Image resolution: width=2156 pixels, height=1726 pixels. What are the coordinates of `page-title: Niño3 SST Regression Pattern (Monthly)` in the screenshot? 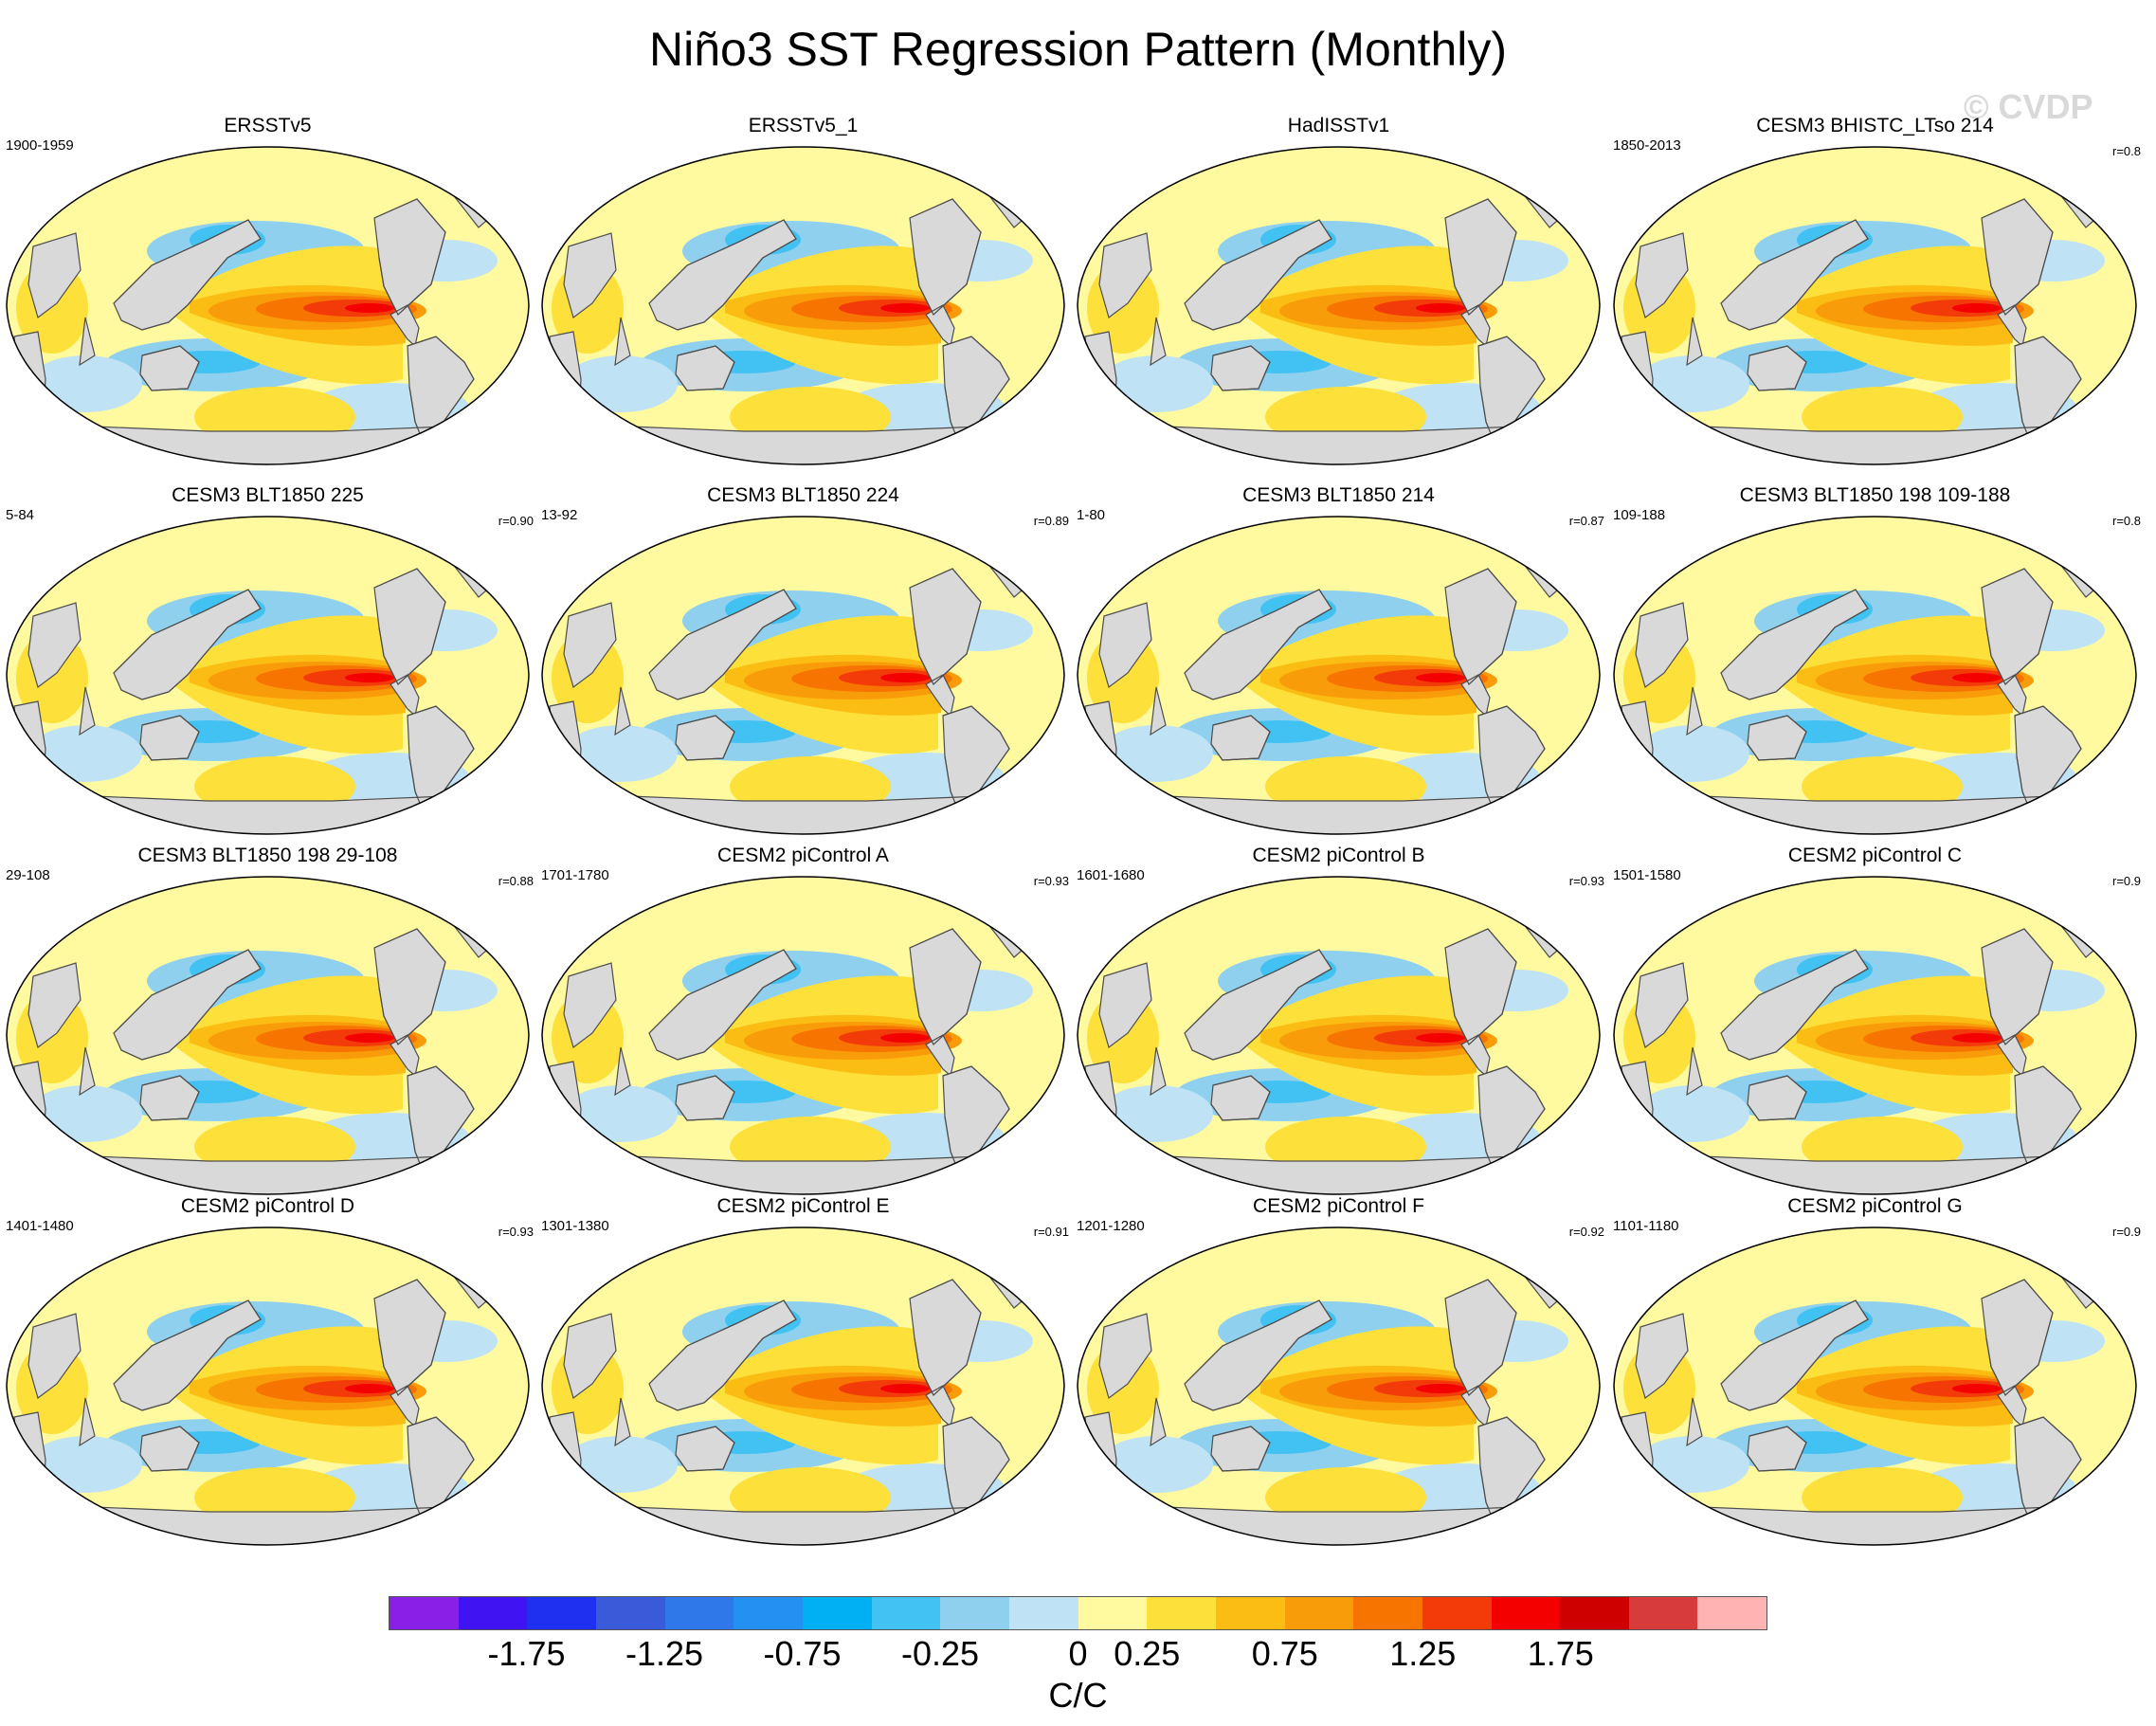 It's located at (1078, 49).